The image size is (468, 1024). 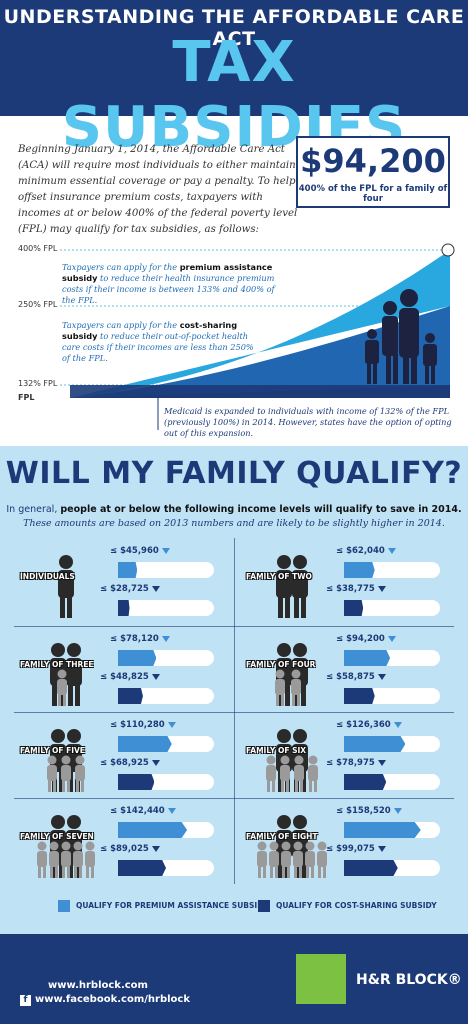 I want to click on cost-sharing-bar-fill, so click(x=365, y=782).